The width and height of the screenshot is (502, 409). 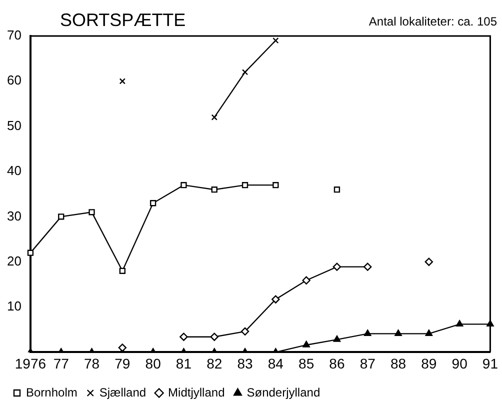 What do you see at coordinates (398, 363) in the screenshot?
I see `x-tick-label: 88` at bounding box center [398, 363].